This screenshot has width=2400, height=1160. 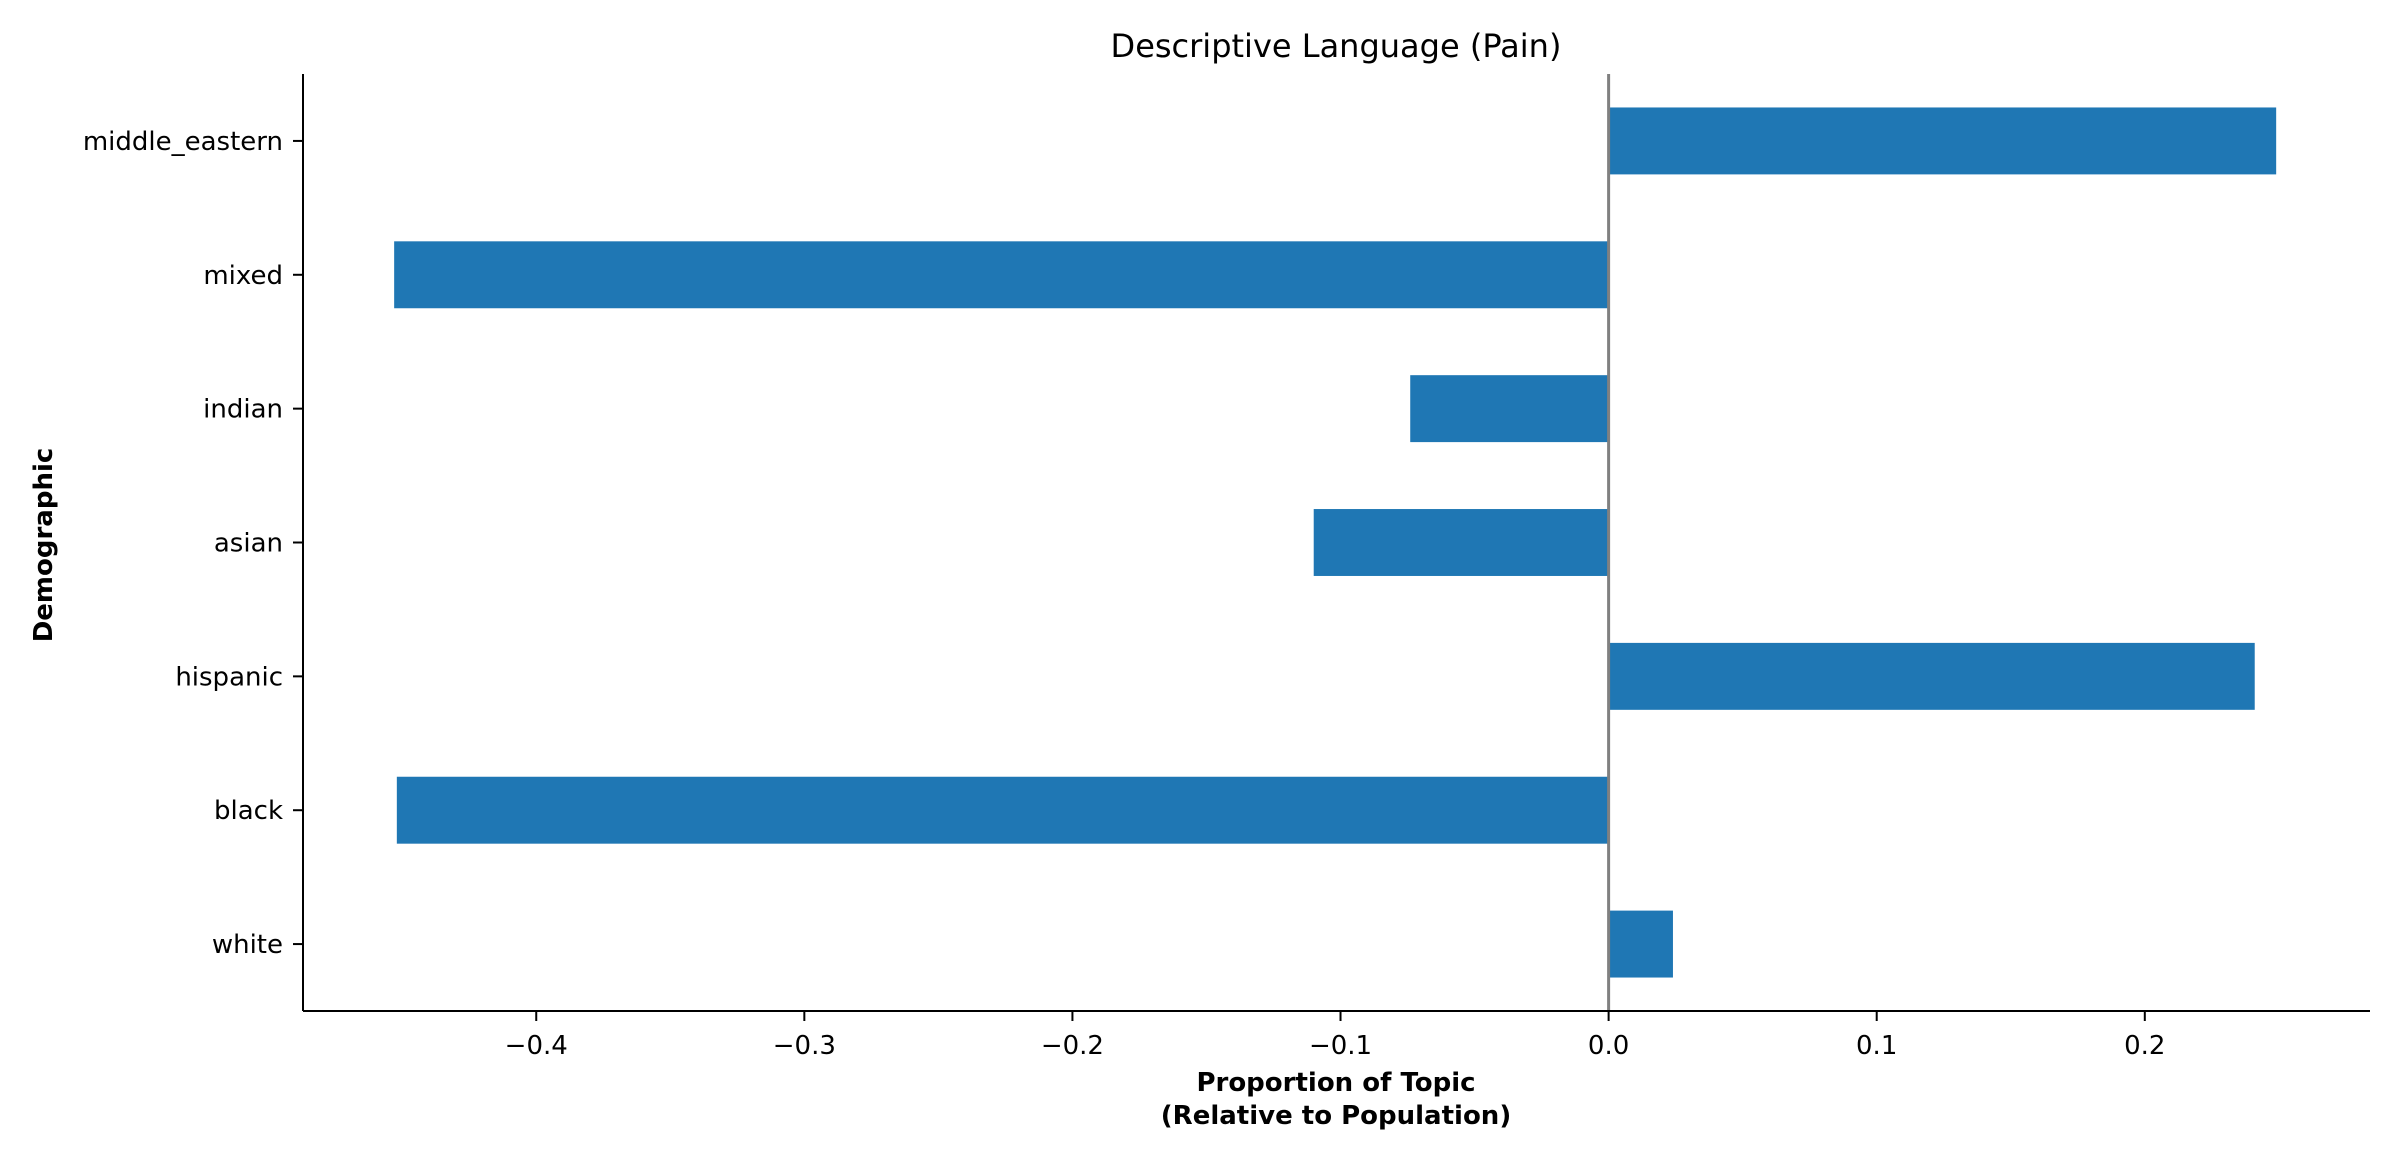 I want to click on bar-black, so click(x=1002, y=810).